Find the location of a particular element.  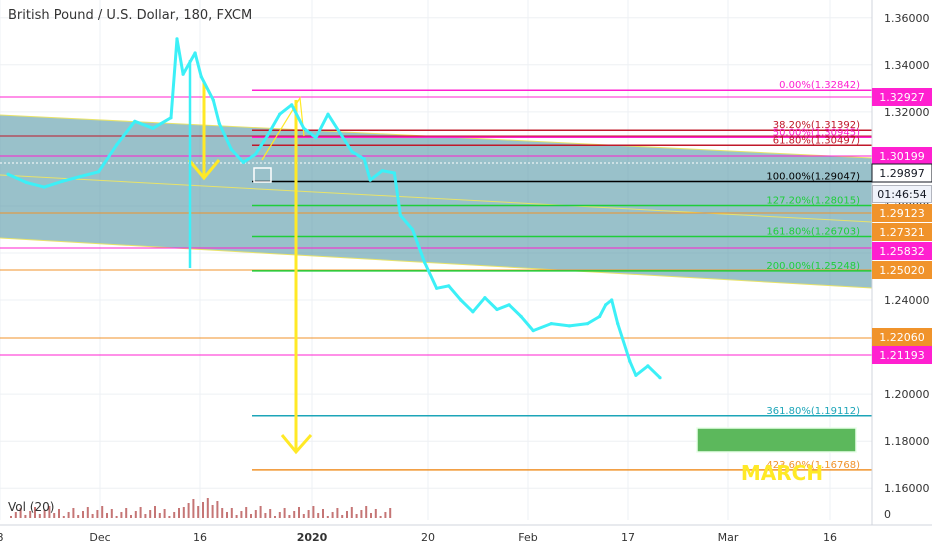

fib-label-7: 200.00%(1.25248) is located at coordinates (813, 266).